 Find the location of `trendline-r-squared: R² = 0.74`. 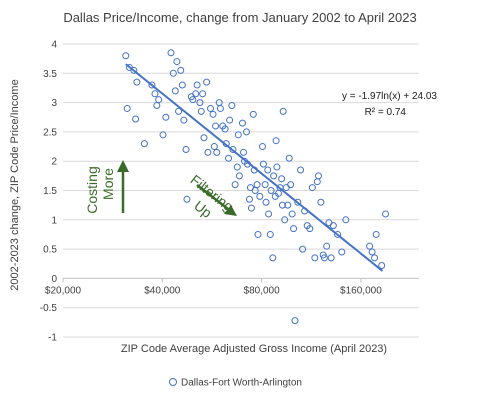

trendline-r-squared: R² = 0.74 is located at coordinates (386, 112).